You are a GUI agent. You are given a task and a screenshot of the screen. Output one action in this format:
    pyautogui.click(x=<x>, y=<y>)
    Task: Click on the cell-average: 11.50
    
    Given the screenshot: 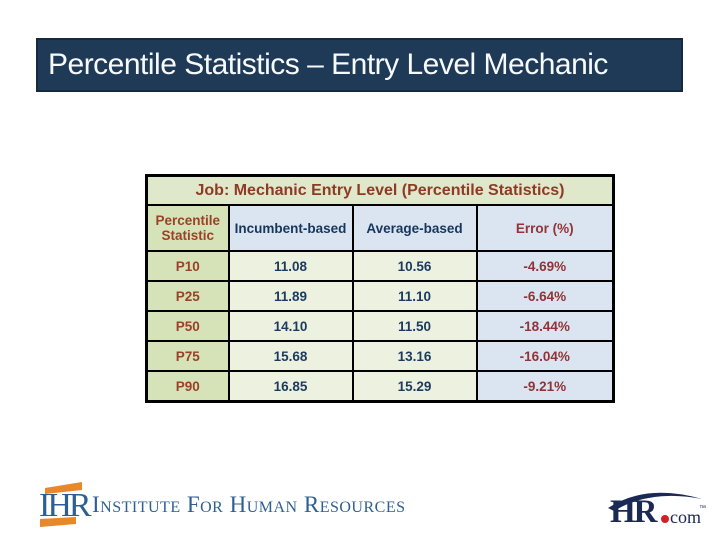 What is the action you would take?
    pyautogui.click(x=414, y=326)
    